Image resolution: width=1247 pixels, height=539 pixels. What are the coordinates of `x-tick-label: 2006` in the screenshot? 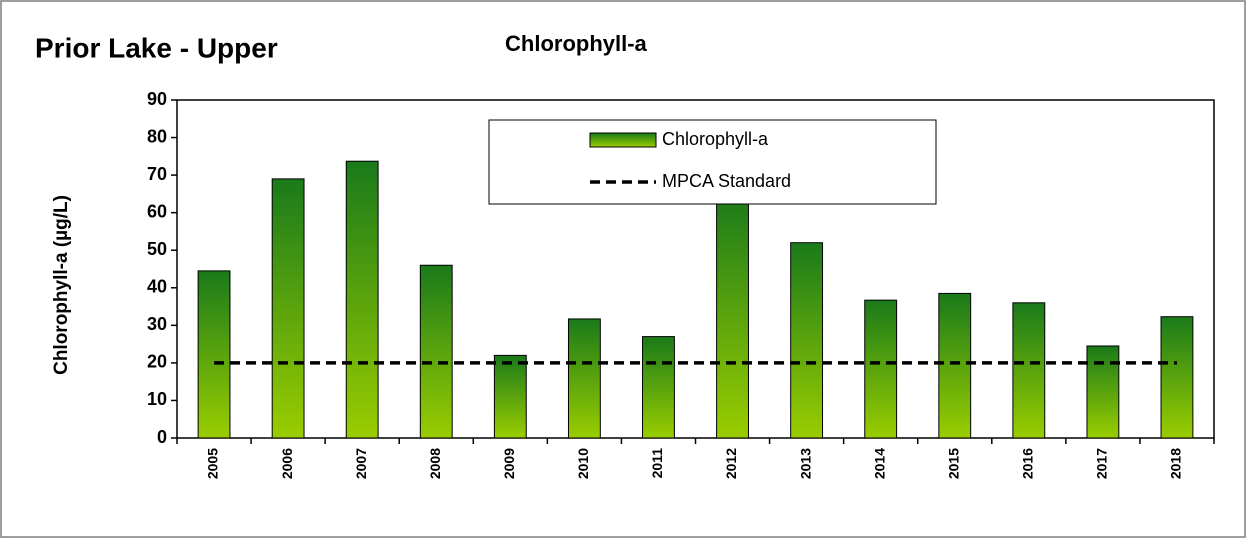 It's located at (287, 463).